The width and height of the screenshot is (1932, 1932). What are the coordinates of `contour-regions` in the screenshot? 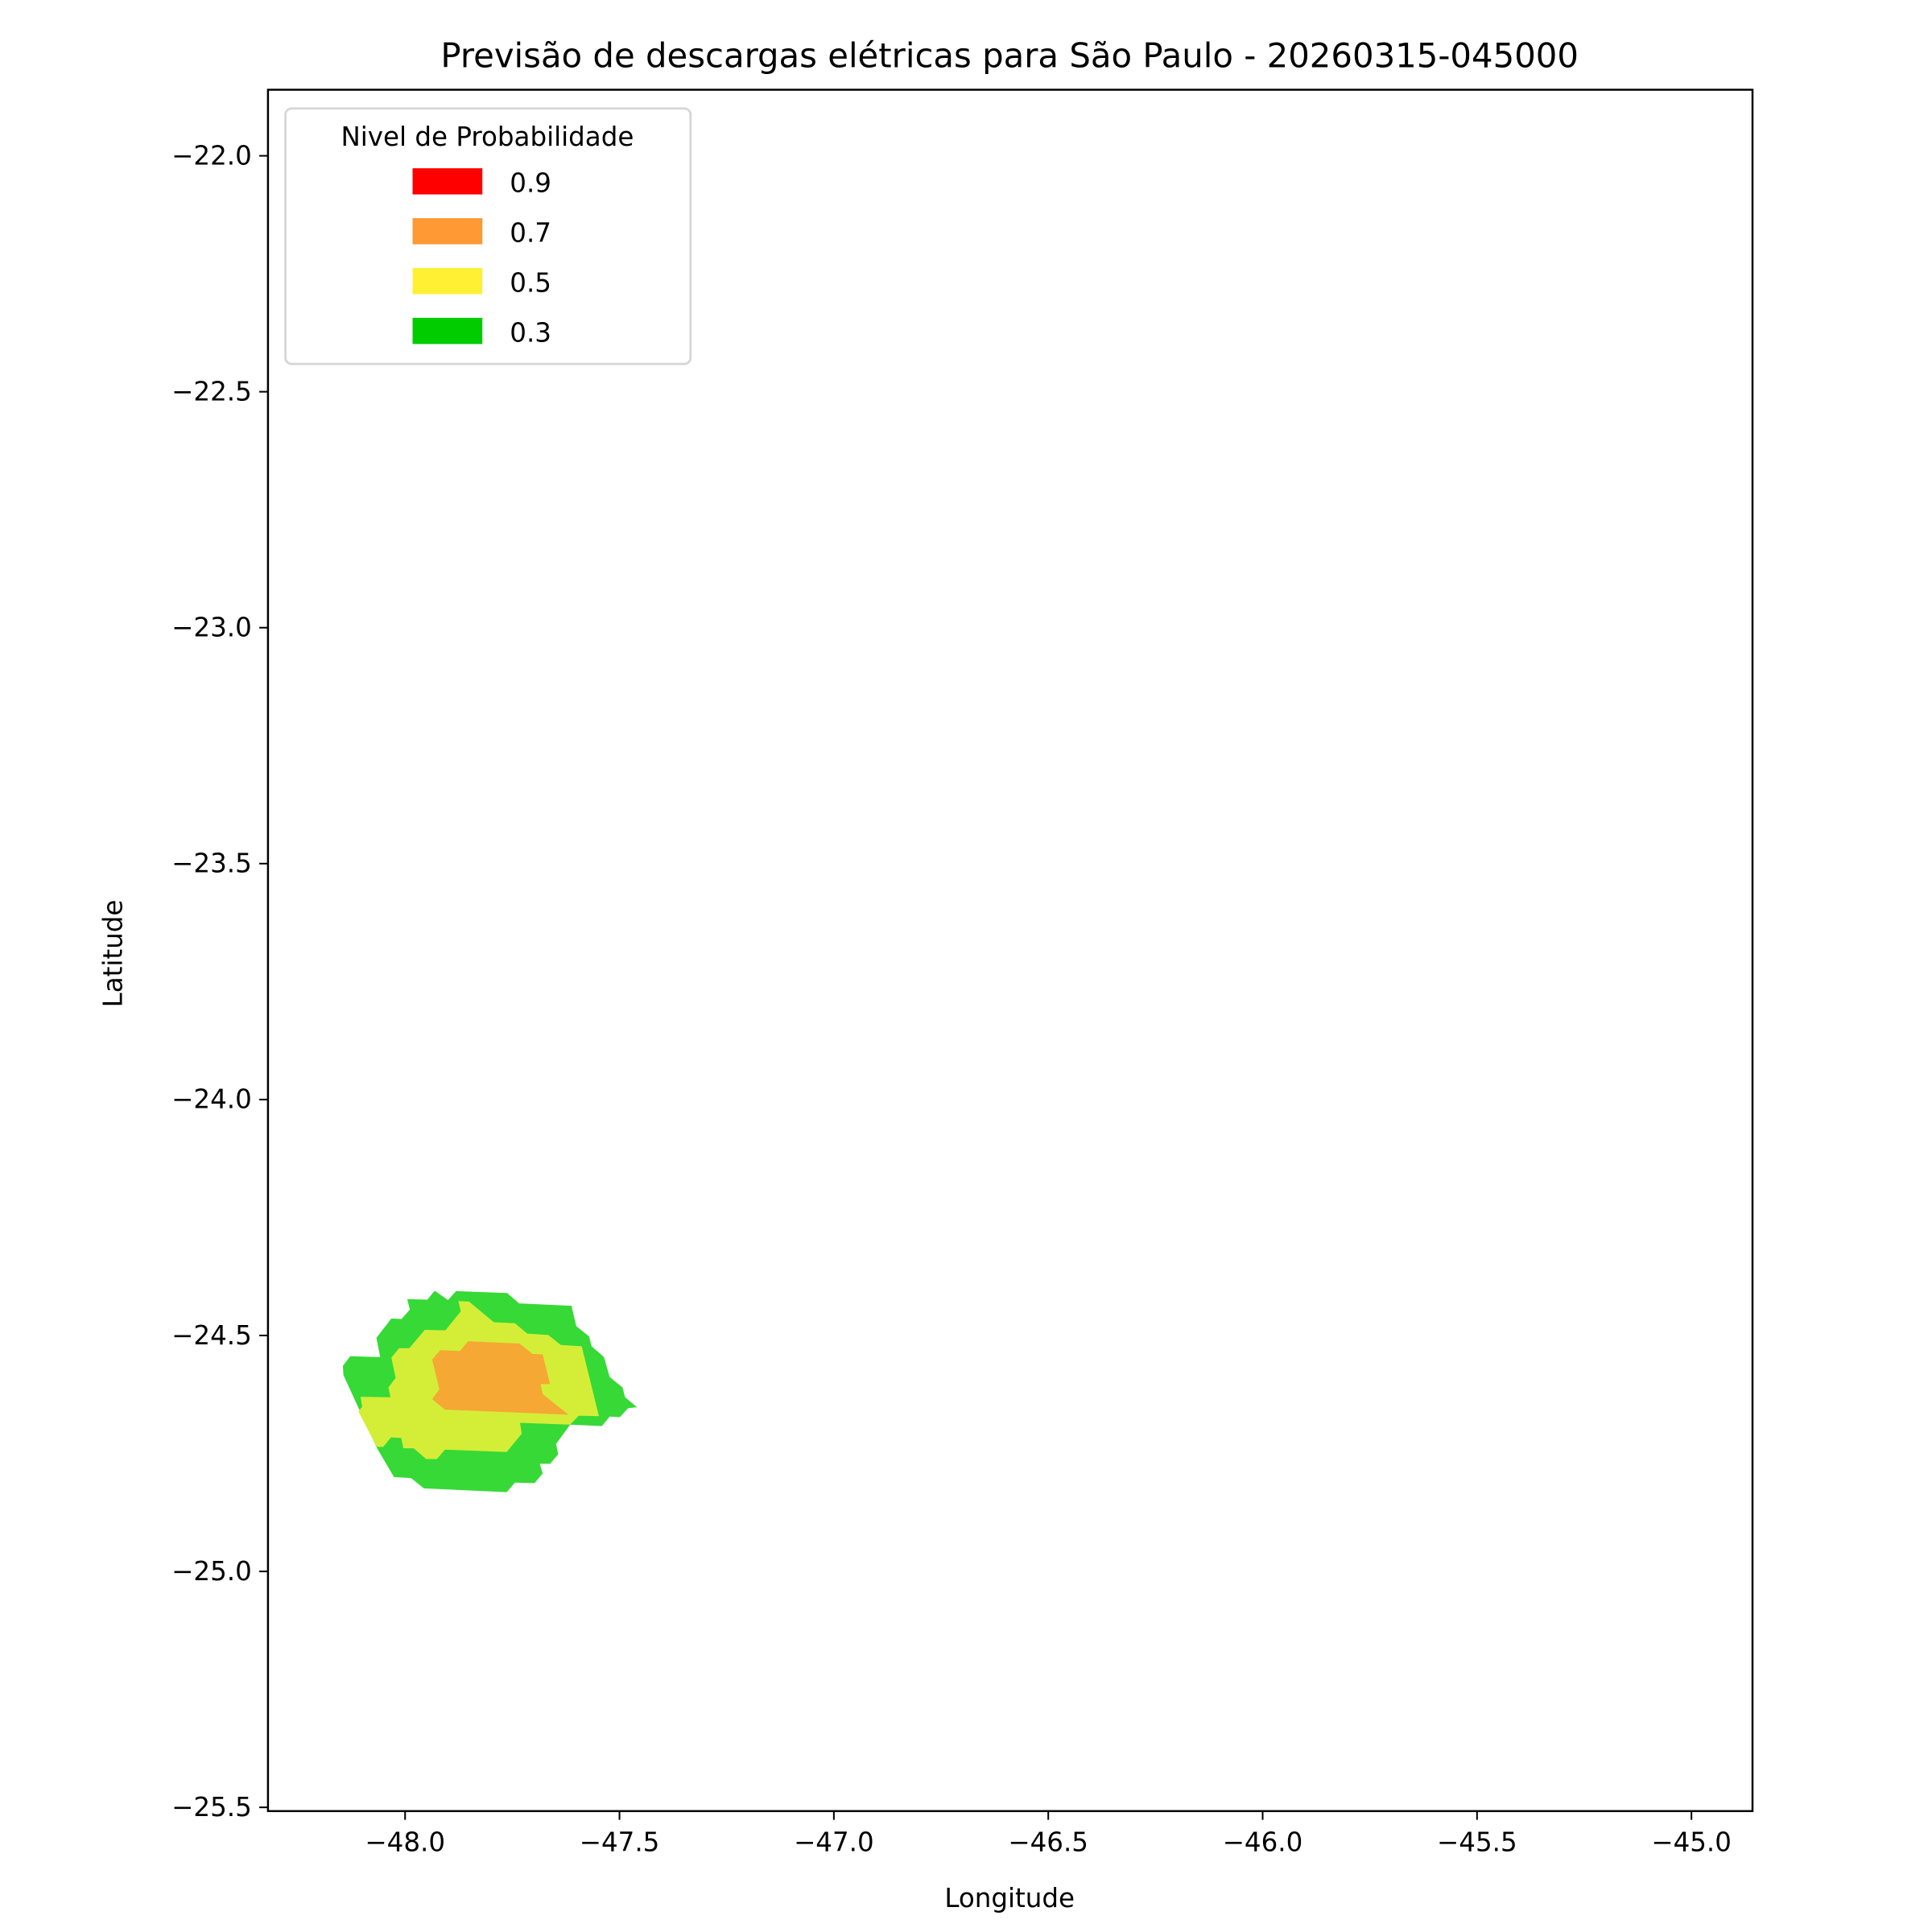 It's located at (490, 1391).